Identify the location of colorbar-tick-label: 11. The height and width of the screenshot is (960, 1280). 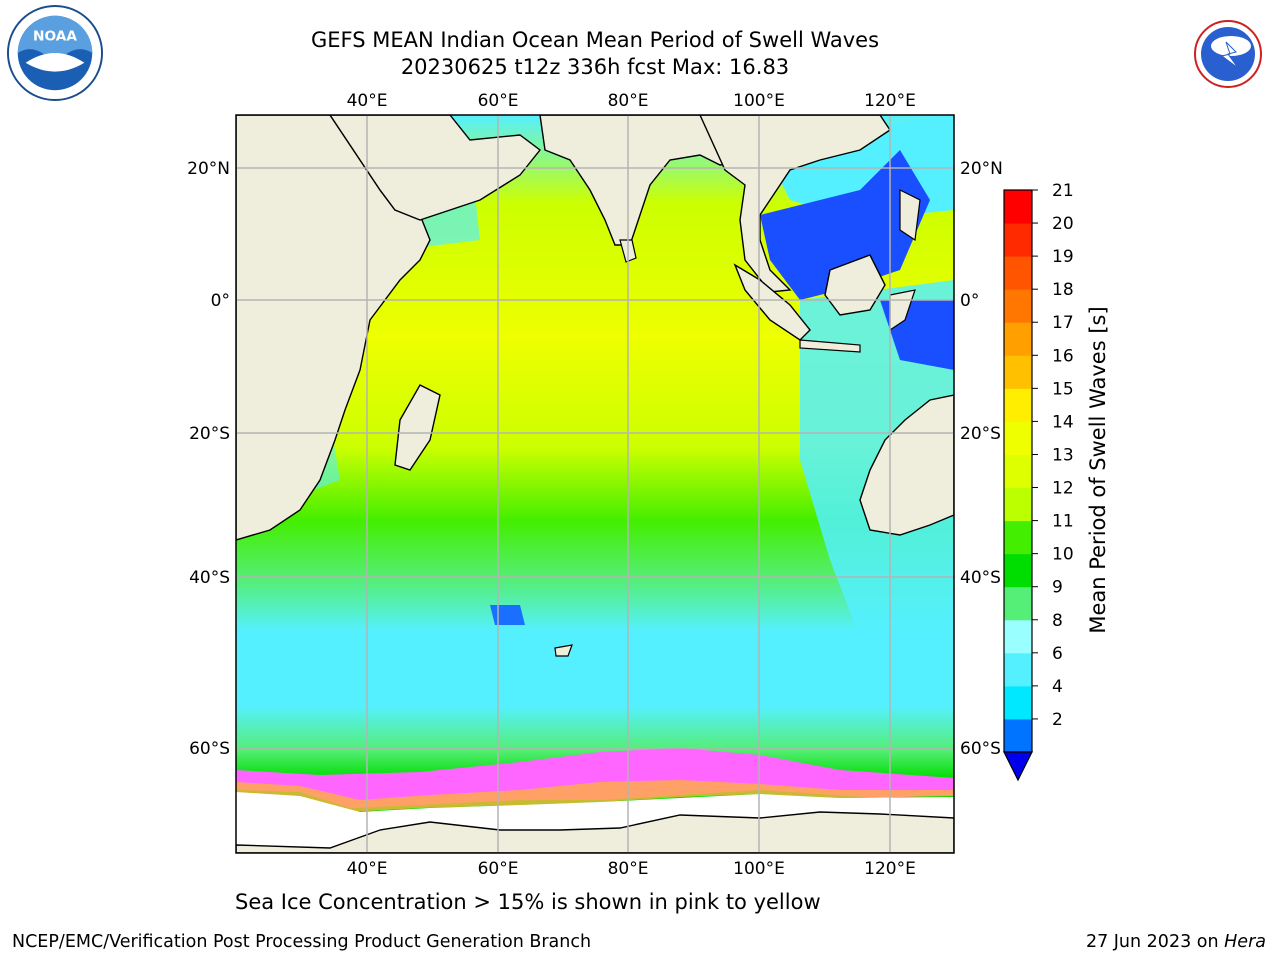
(1063, 522).